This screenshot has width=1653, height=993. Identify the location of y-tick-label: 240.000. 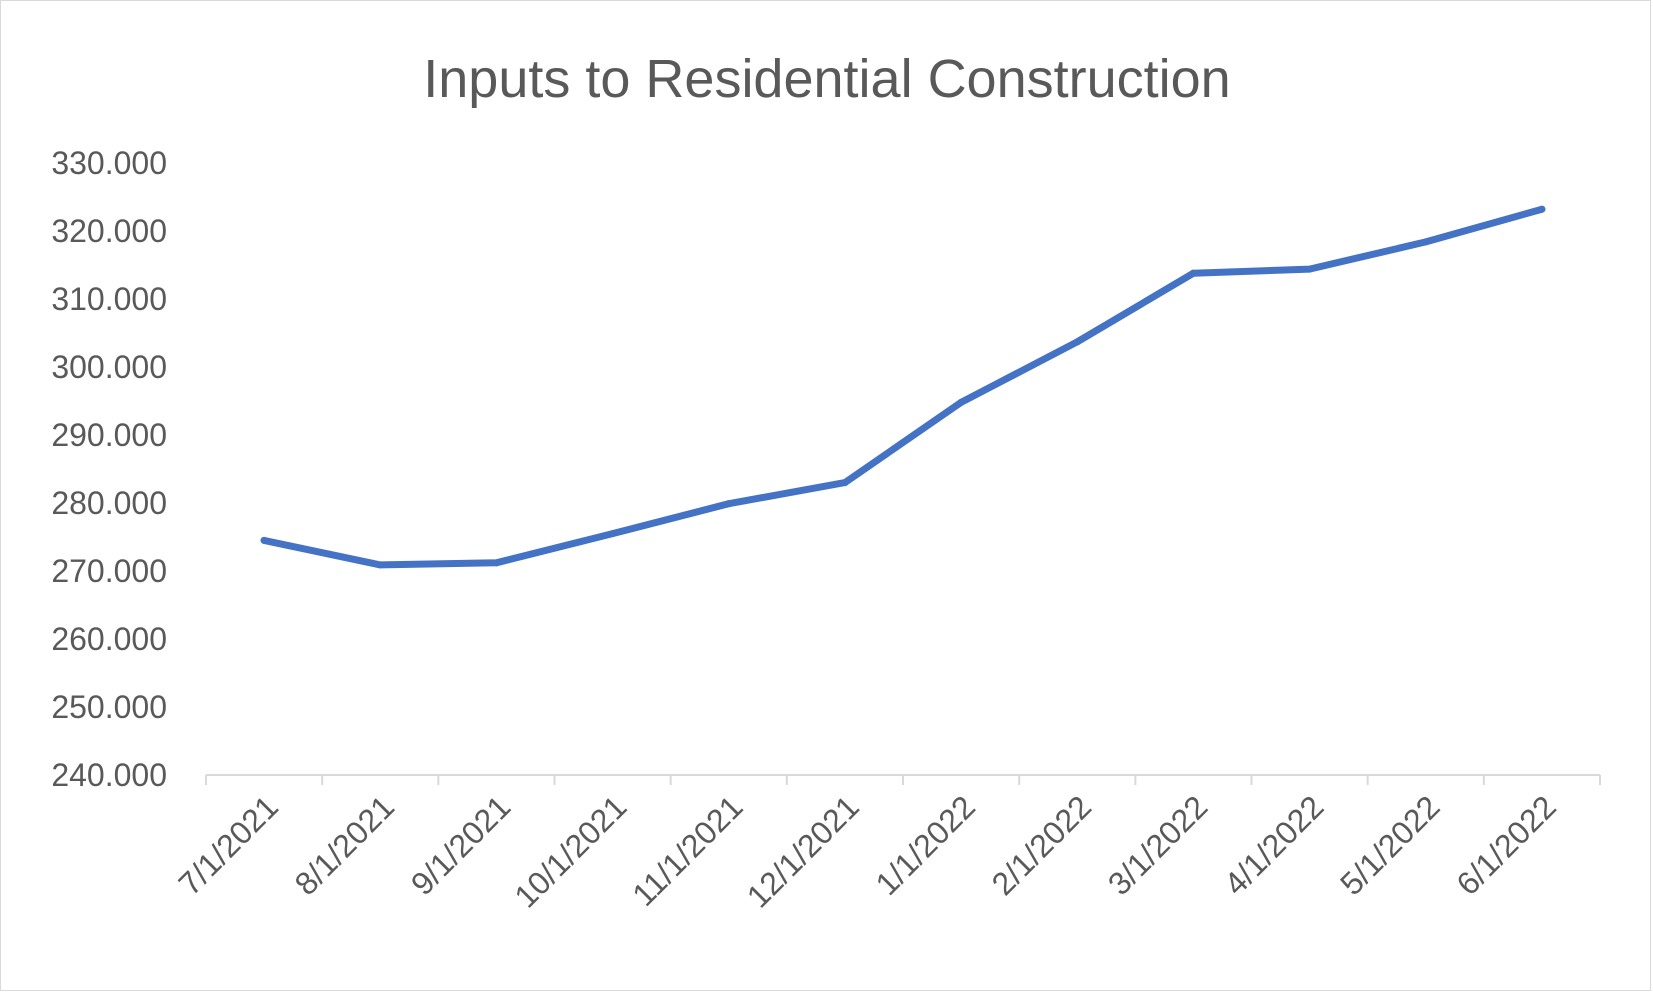
(109, 775).